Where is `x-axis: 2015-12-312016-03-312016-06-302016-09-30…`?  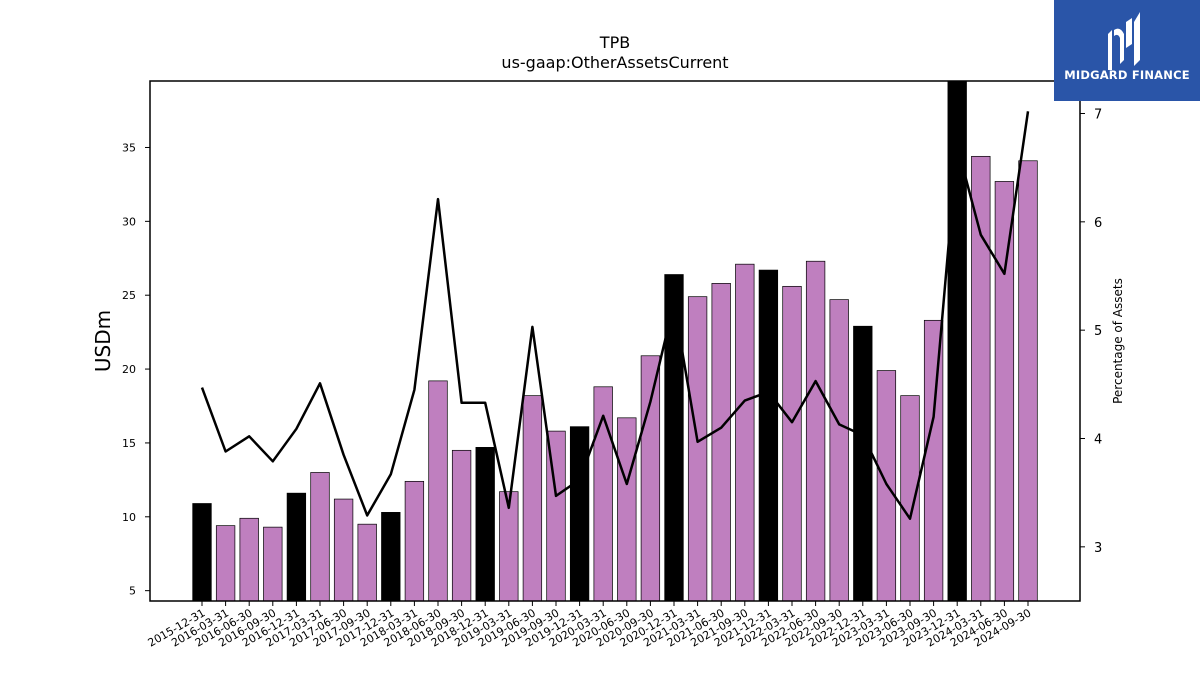
x-axis: 2015-12-312016-03-312016-06-302016-09-30… is located at coordinates (590, 625).